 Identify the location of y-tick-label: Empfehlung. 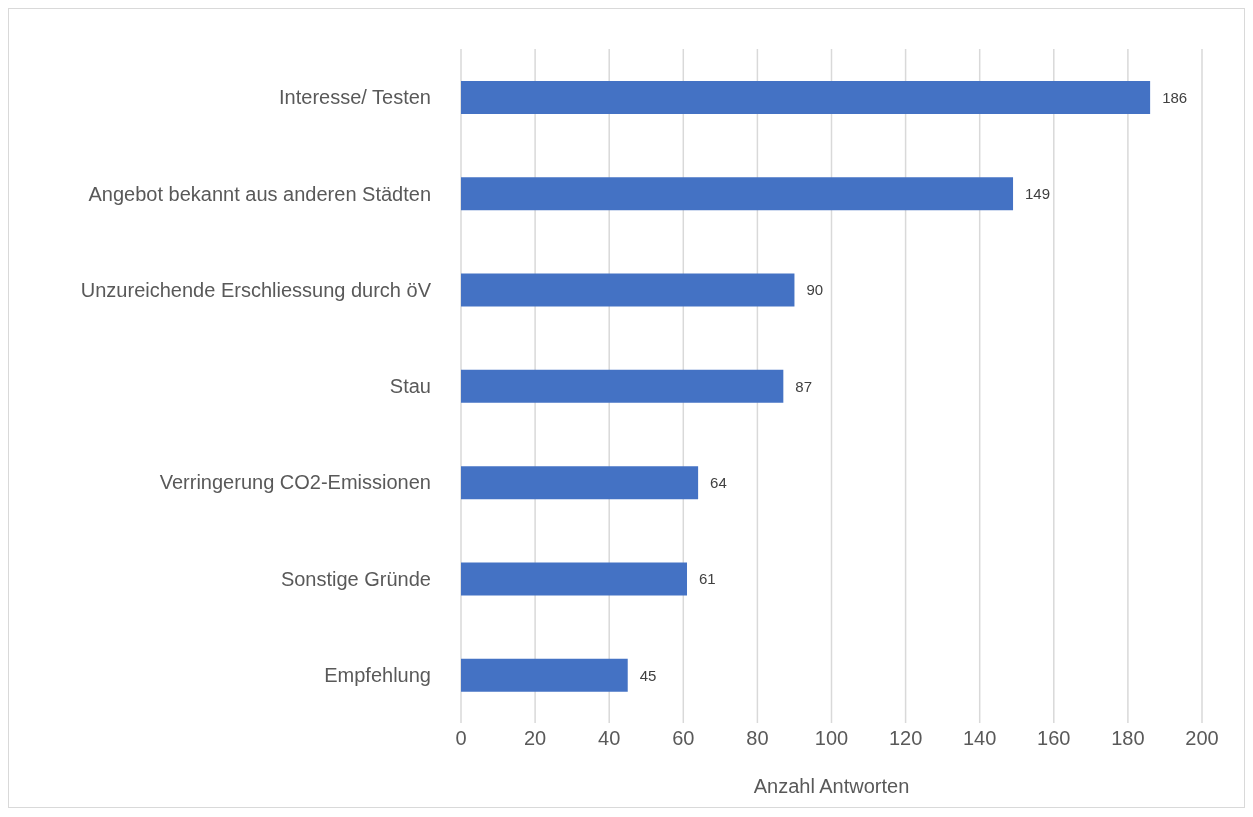
(377, 674).